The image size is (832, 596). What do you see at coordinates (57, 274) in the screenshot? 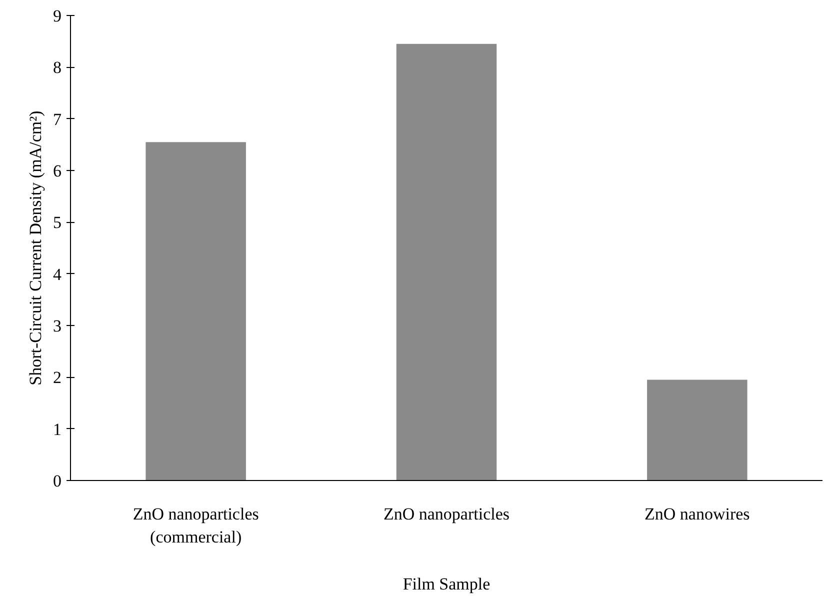
I see `y-tick-label: 4` at bounding box center [57, 274].